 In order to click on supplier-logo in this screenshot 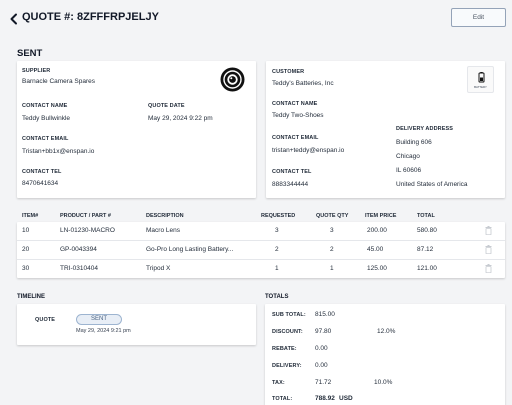, I will do `click(232, 79)`.